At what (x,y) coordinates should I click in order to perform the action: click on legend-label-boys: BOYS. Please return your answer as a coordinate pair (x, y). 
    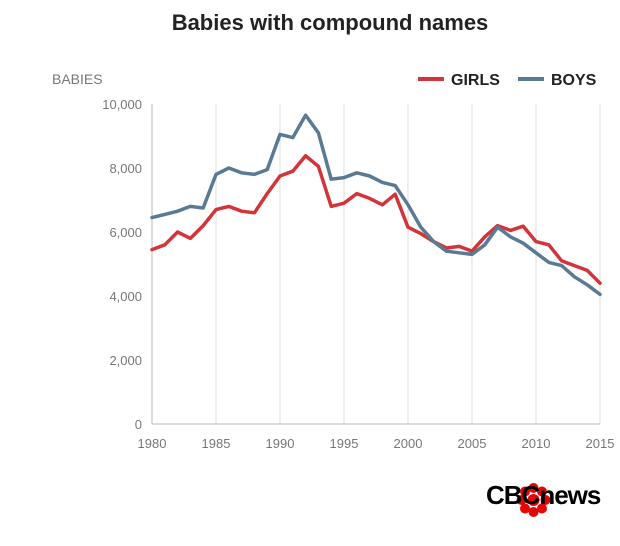
    Looking at the image, I should click on (574, 80).